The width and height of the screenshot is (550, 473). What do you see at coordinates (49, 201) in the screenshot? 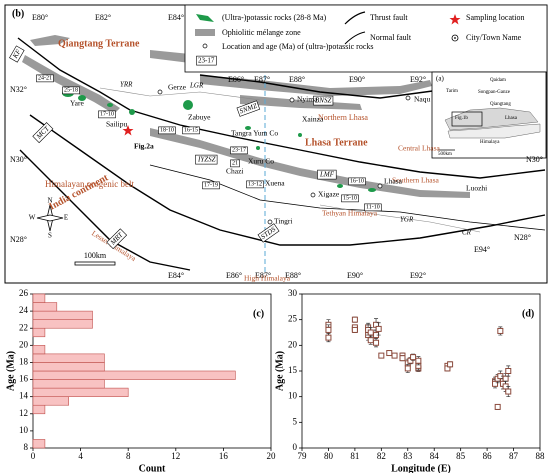
I see `compass-label: N` at bounding box center [49, 201].